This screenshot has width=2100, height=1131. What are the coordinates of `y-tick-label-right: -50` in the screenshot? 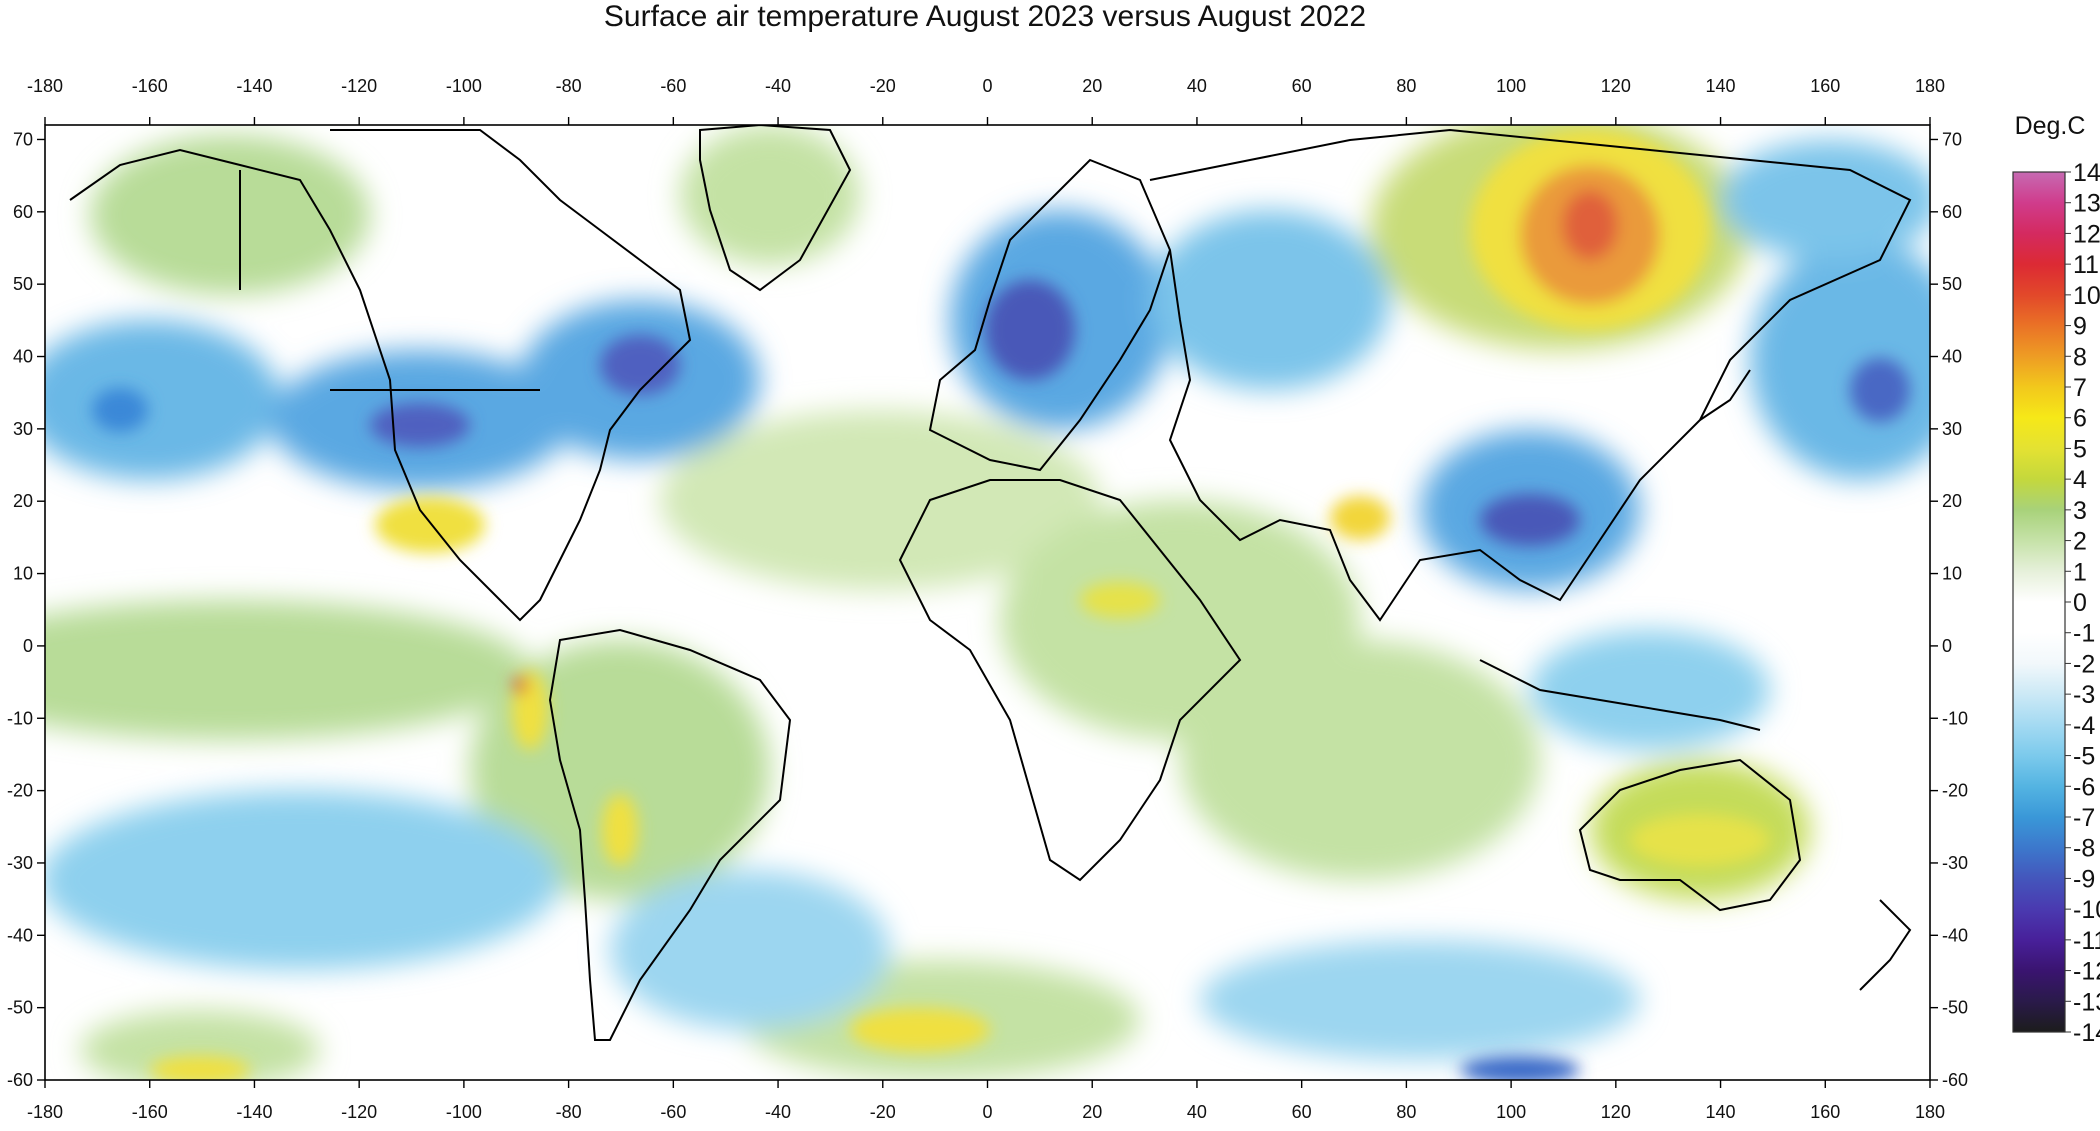 It's located at (1955, 1008).